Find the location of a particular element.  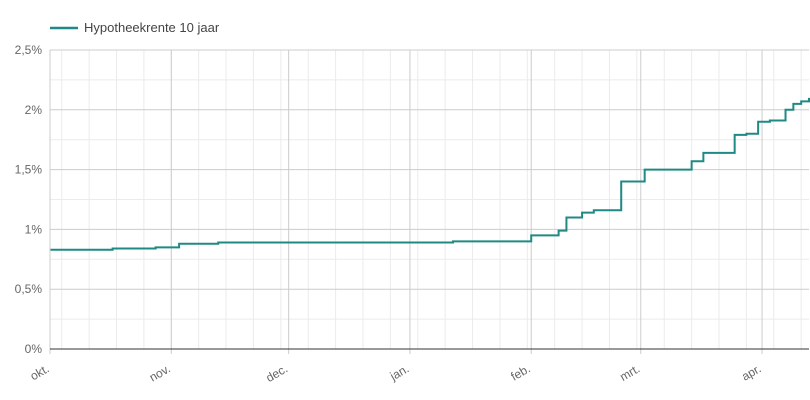

y-tick-label: 0,5% is located at coordinates (29, 289).